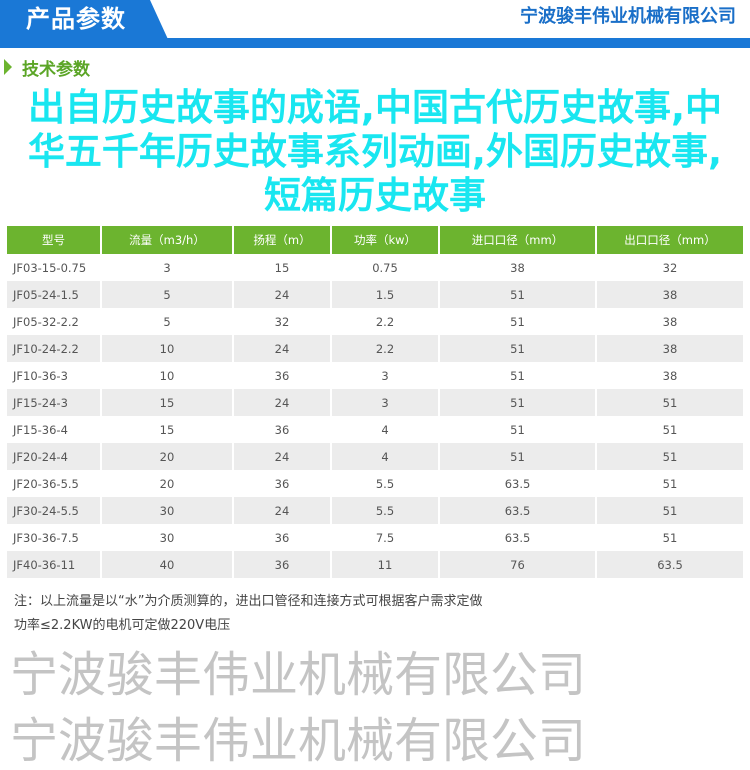 This screenshot has height=770, width=750. Describe the element at coordinates (282, 240) in the screenshot. I see `column-header: 扬程（m）` at that location.